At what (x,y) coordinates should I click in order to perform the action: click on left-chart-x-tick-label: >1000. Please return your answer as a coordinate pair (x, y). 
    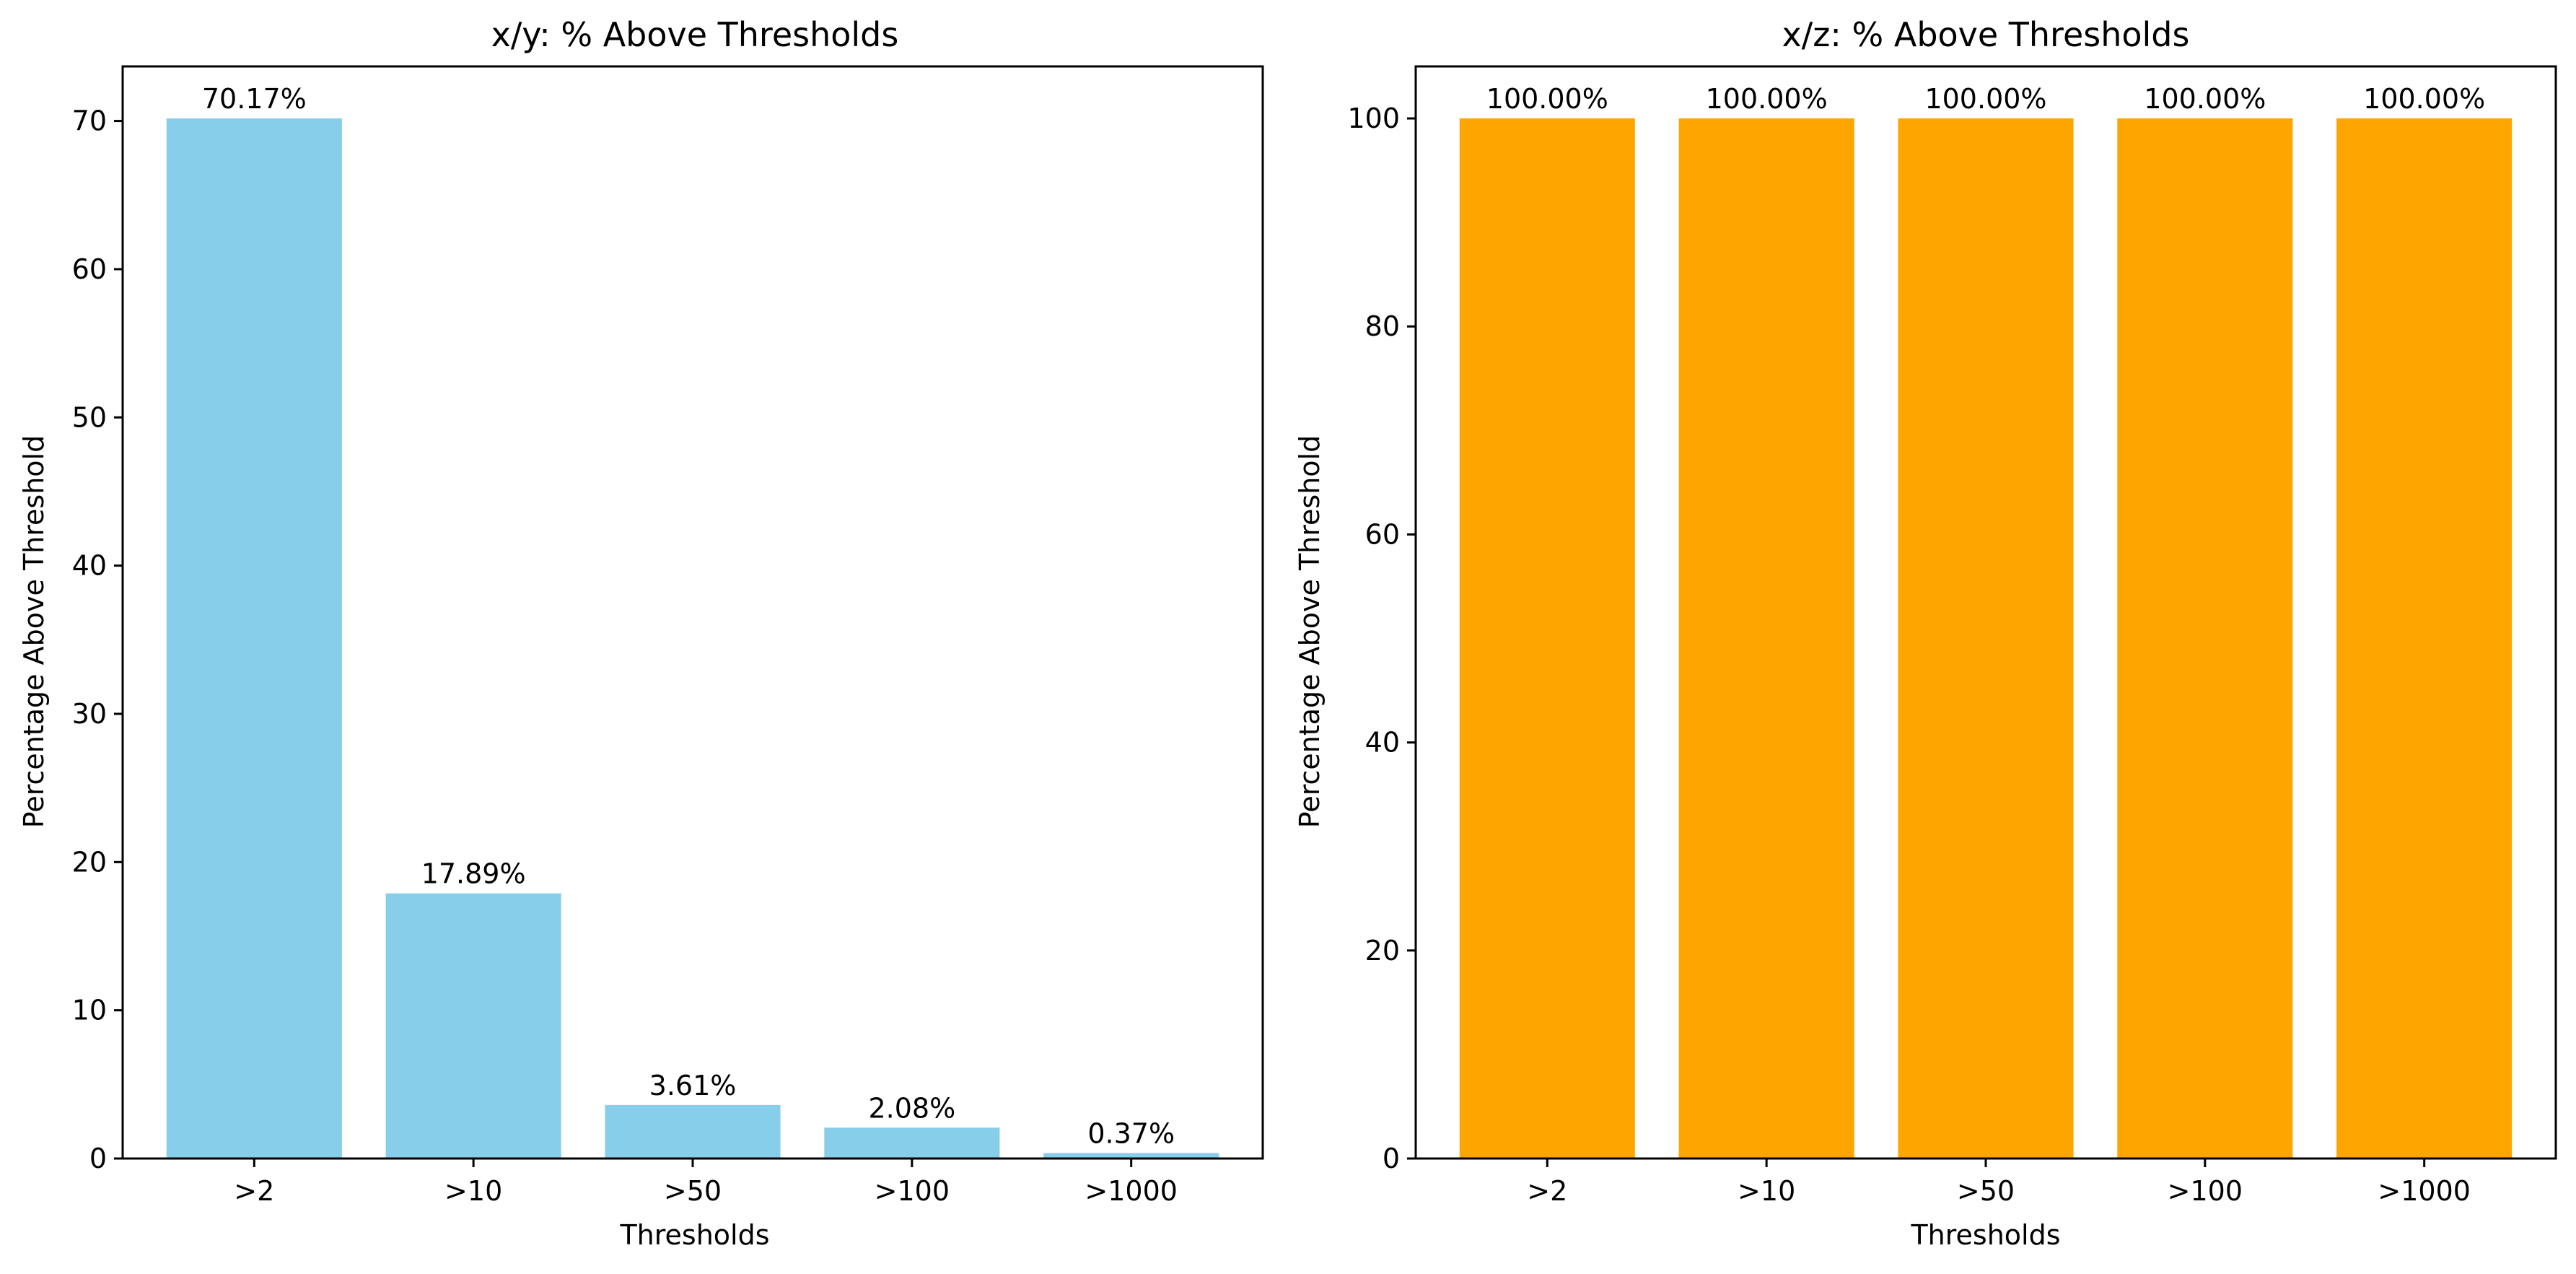
    Looking at the image, I should click on (1131, 1191).